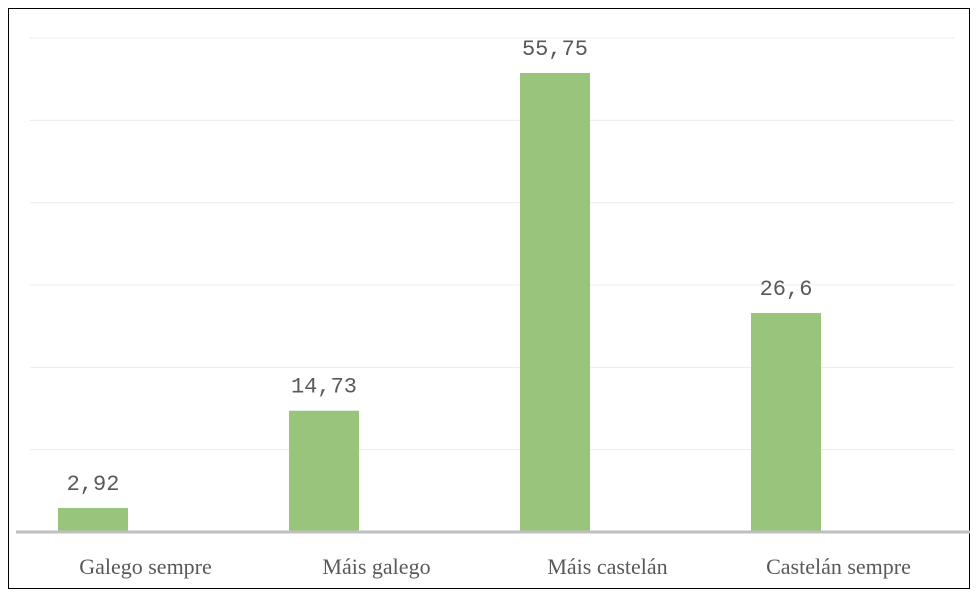  Describe the element at coordinates (145, 566) in the screenshot. I see `x-tick-label: Galego sempre` at that location.